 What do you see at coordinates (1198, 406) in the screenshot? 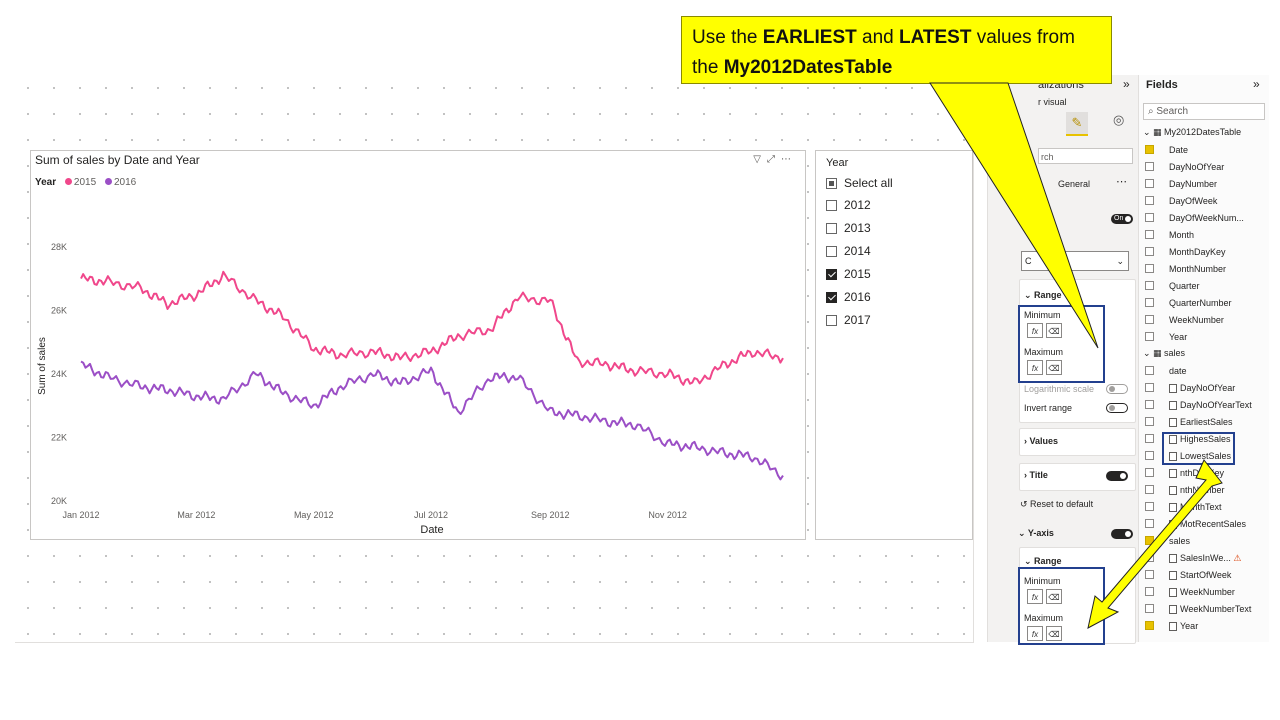
I see `field-item: DayNoOfYearText` at bounding box center [1198, 406].